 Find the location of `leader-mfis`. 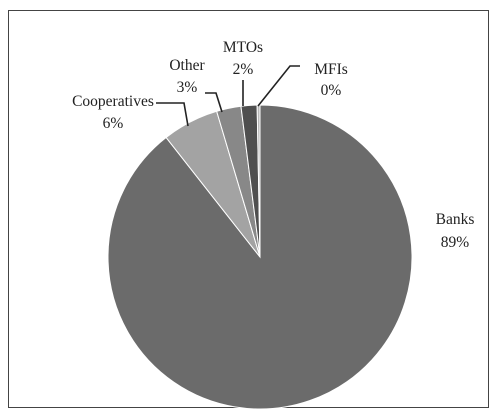

leader-mfis is located at coordinates (278, 86).